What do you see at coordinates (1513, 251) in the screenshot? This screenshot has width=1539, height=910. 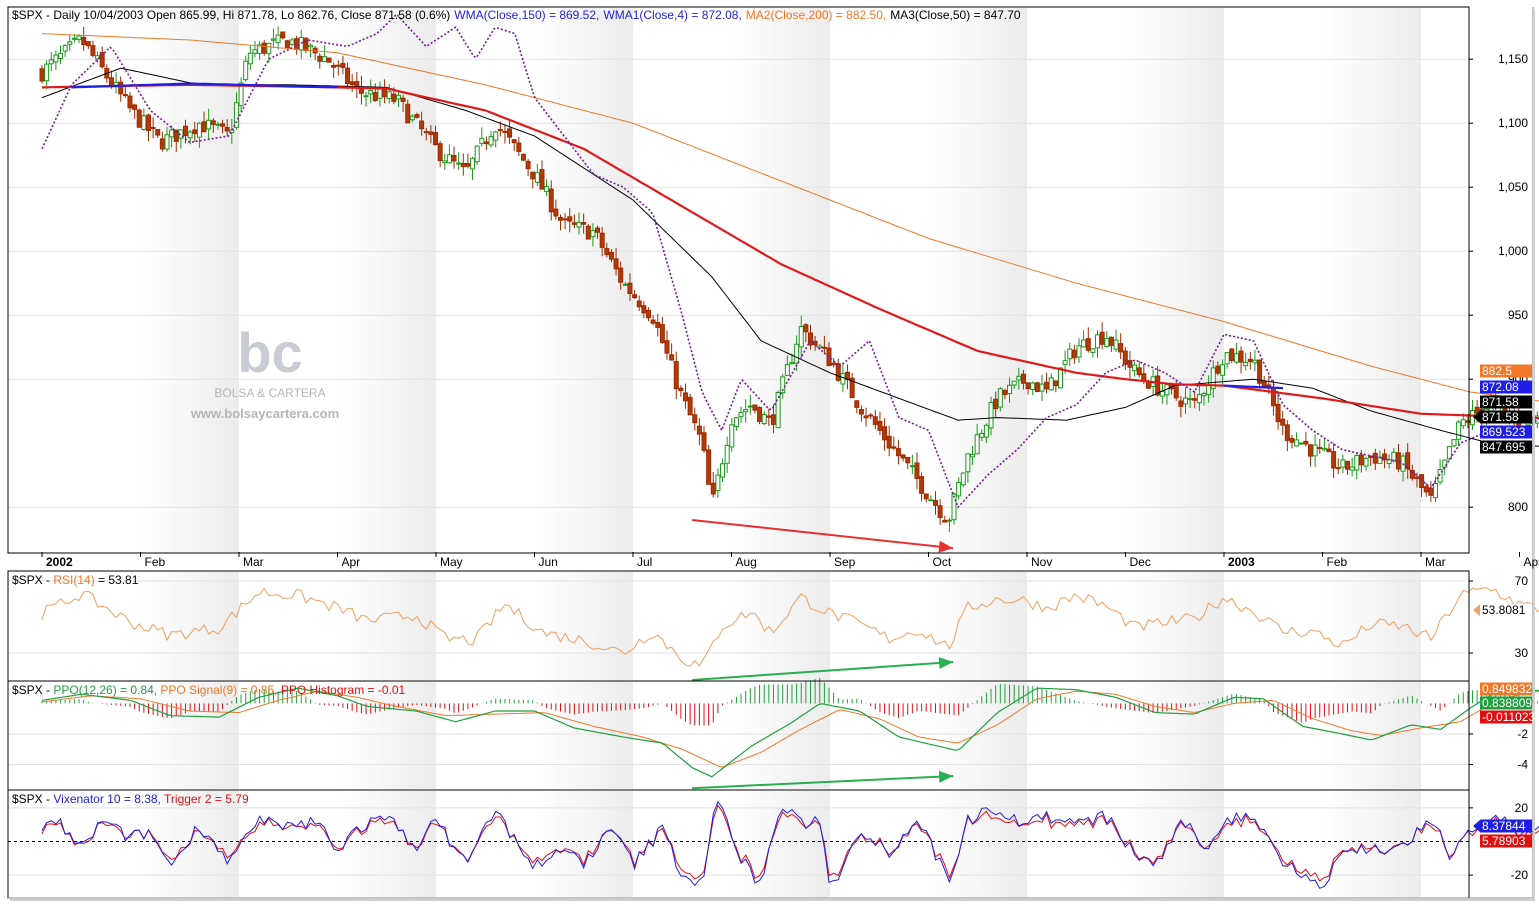 I see `price-tick-label: 1,000` at bounding box center [1513, 251].